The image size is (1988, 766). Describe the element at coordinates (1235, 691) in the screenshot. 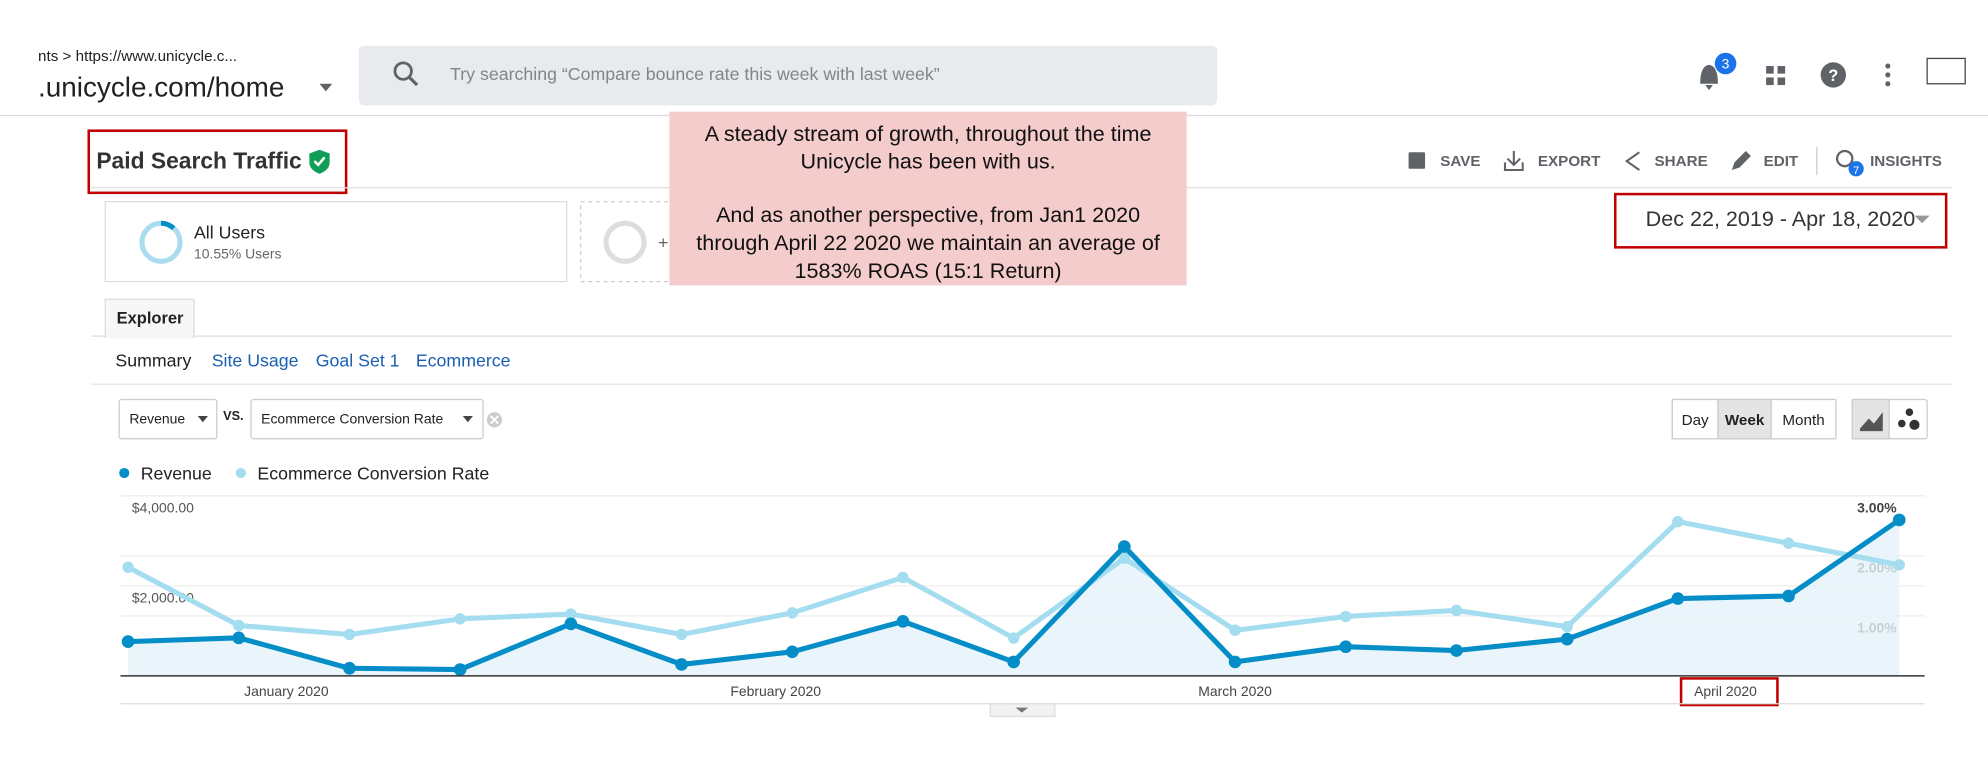

I see `x-axis-label: March 2020` at that location.